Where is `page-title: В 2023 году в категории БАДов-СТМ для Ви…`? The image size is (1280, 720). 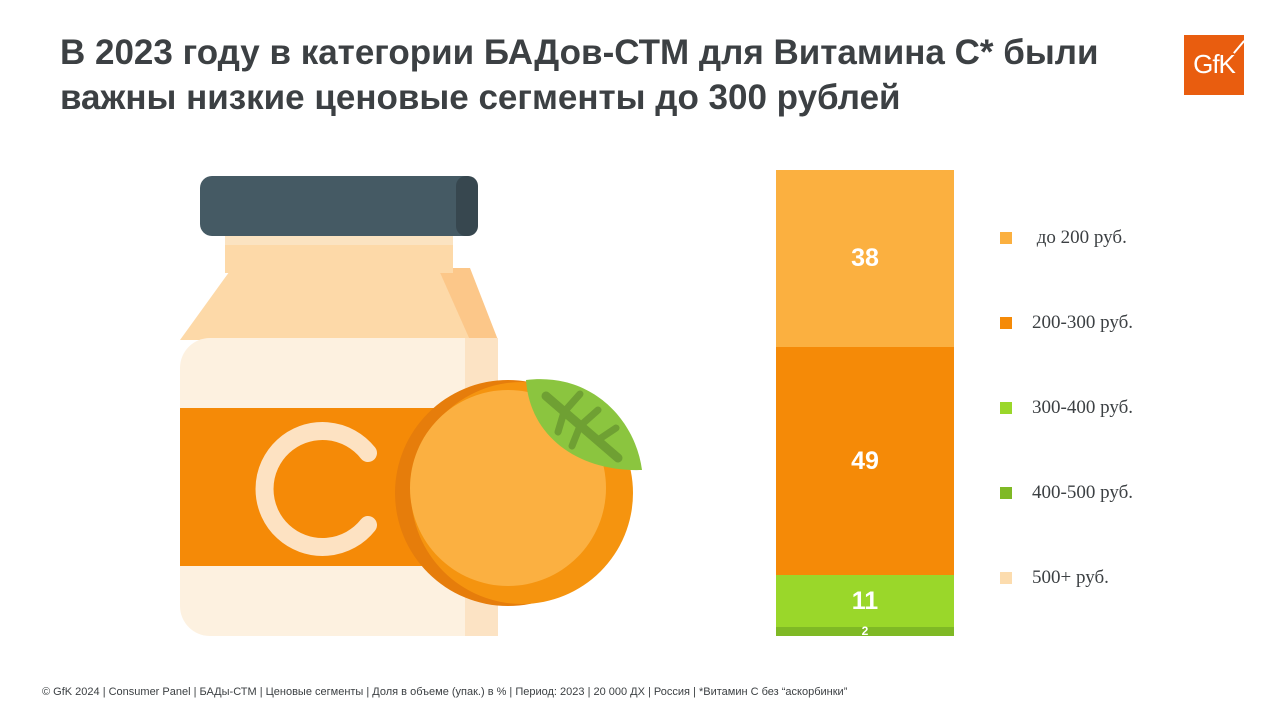 page-title: В 2023 году в категории БАДов-СТМ для Ви… is located at coordinates (579, 75).